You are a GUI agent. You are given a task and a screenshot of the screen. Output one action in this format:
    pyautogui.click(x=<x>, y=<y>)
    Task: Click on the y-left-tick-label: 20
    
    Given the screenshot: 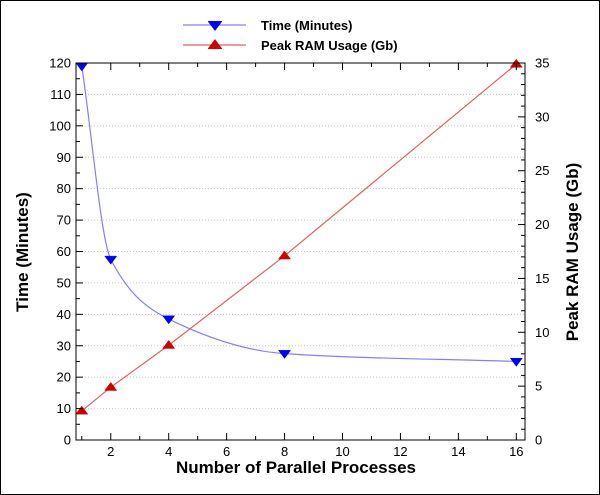 What is the action you would take?
    pyautogui.click(x=64, y=377)
    